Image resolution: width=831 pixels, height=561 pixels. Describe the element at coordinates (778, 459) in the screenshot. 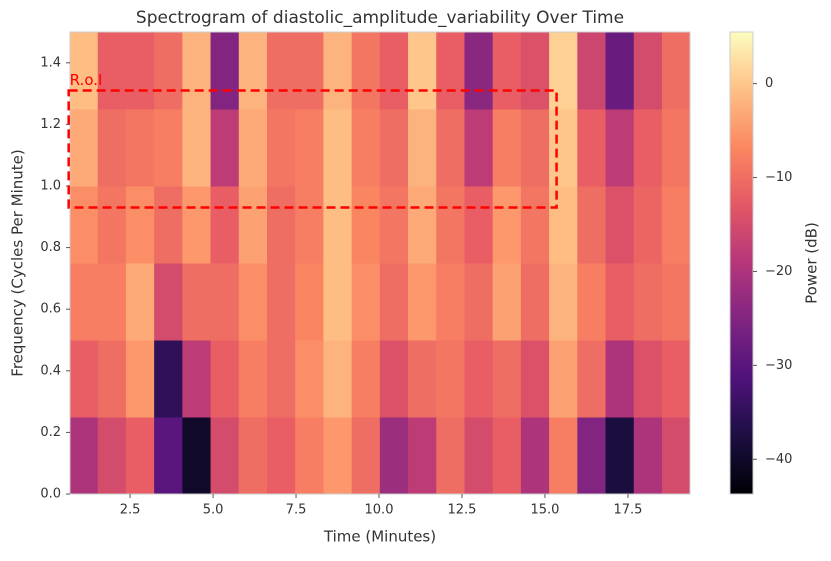

I see `colorbar-tick-label: −40` at that location.